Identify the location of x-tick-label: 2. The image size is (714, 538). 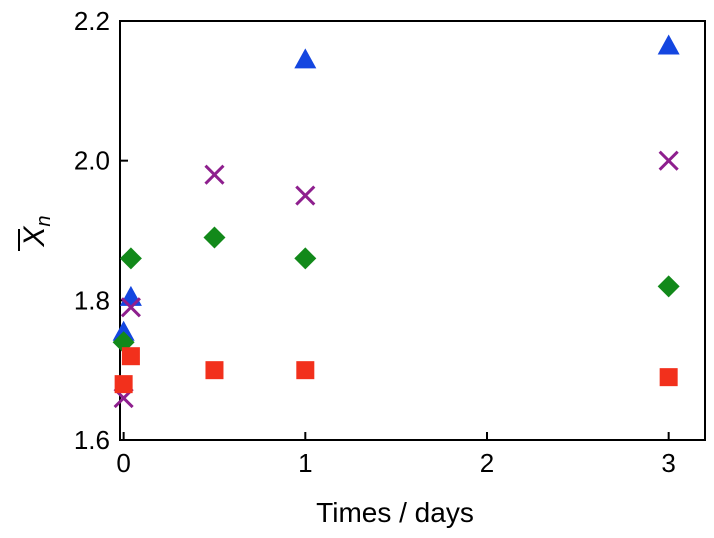
(487, 463).